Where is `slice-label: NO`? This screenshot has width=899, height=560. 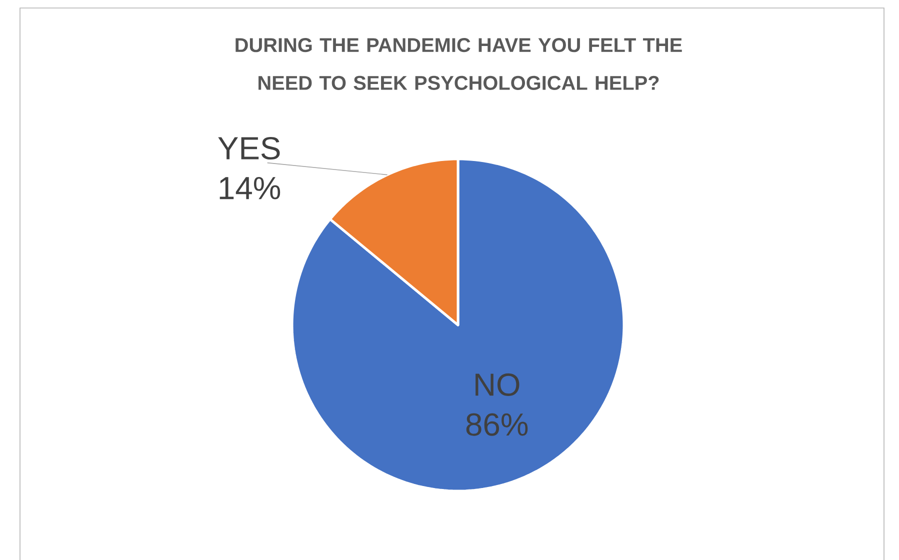 slice-label: NO is located at coordinates (498, 384).